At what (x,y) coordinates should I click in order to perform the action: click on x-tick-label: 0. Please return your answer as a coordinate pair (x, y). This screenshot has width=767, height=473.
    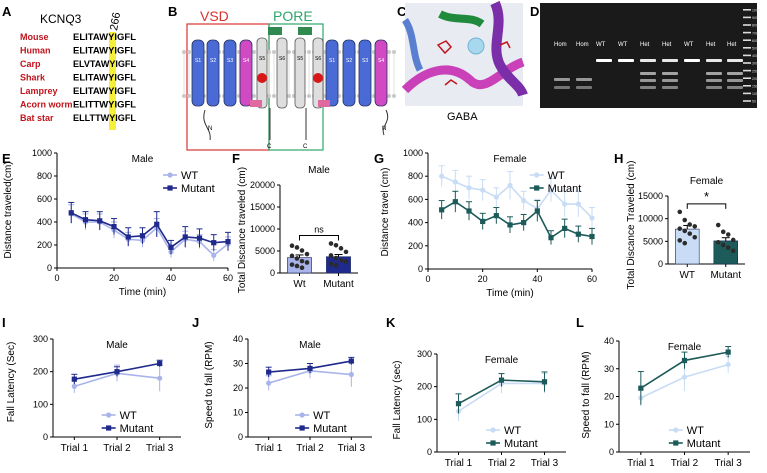
    Looking at the image, I should click on (427, 279).